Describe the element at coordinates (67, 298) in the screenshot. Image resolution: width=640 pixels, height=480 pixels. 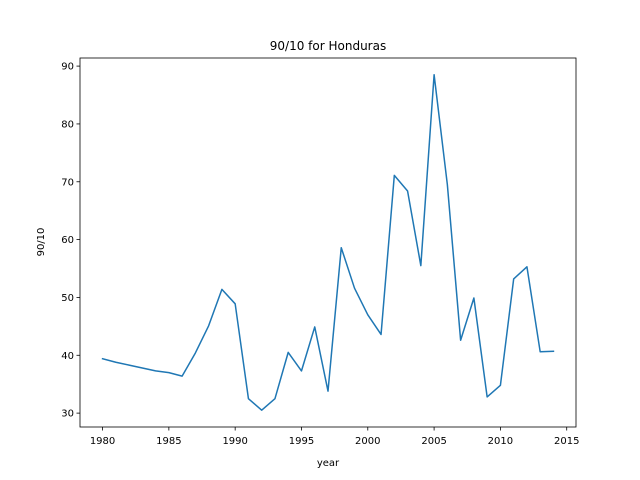
I see `y-tick-label: 50` at that location.